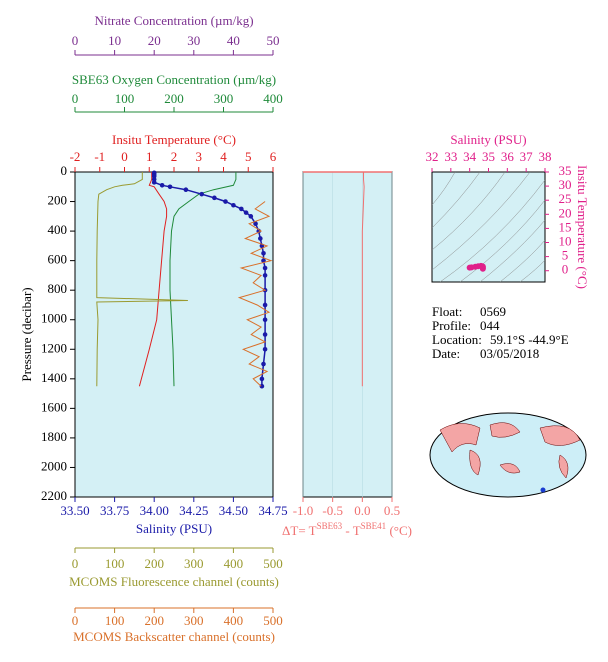 This screenshot has height=662, width=608. I want to click on y-tick-label: 1000, so click(54, 318).